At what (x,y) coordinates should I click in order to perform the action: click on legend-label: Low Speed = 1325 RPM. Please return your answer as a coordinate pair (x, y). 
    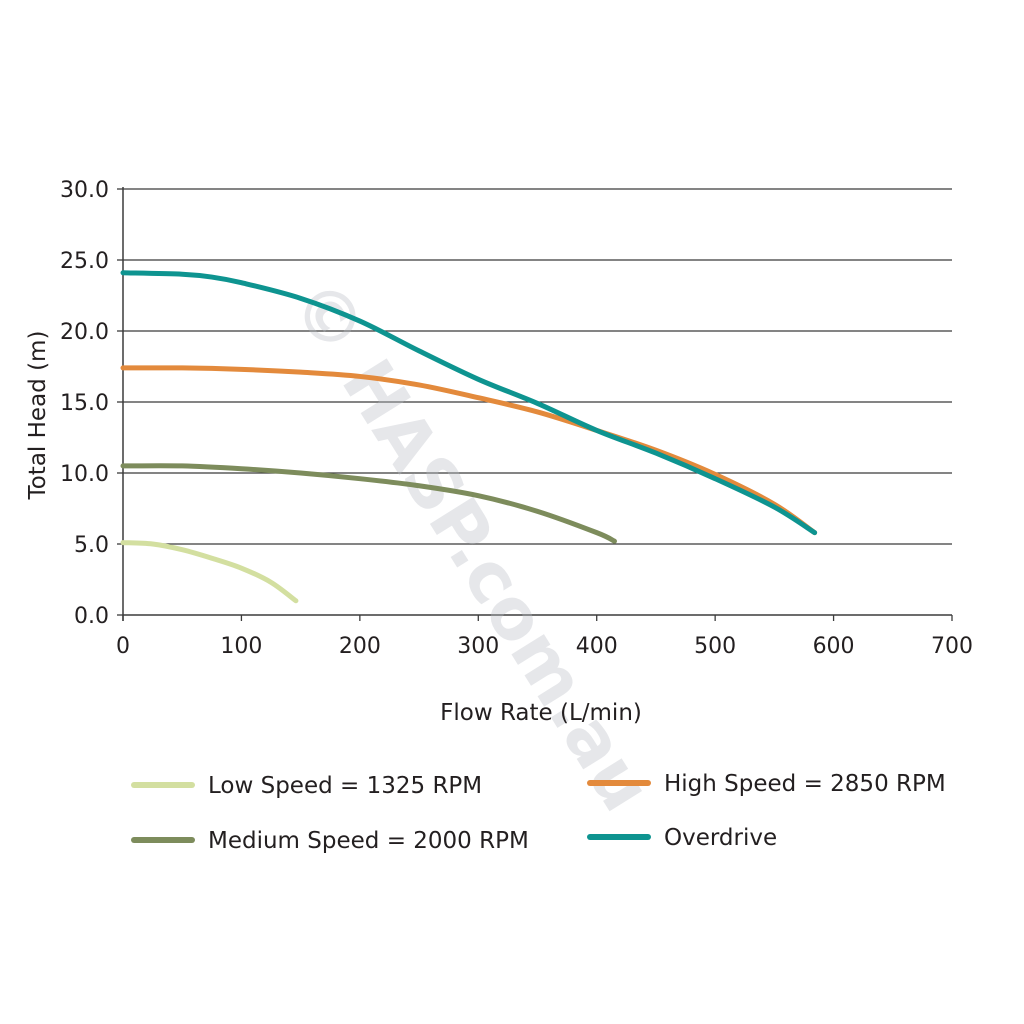
    Looking at the image, I should click on (345, 786).